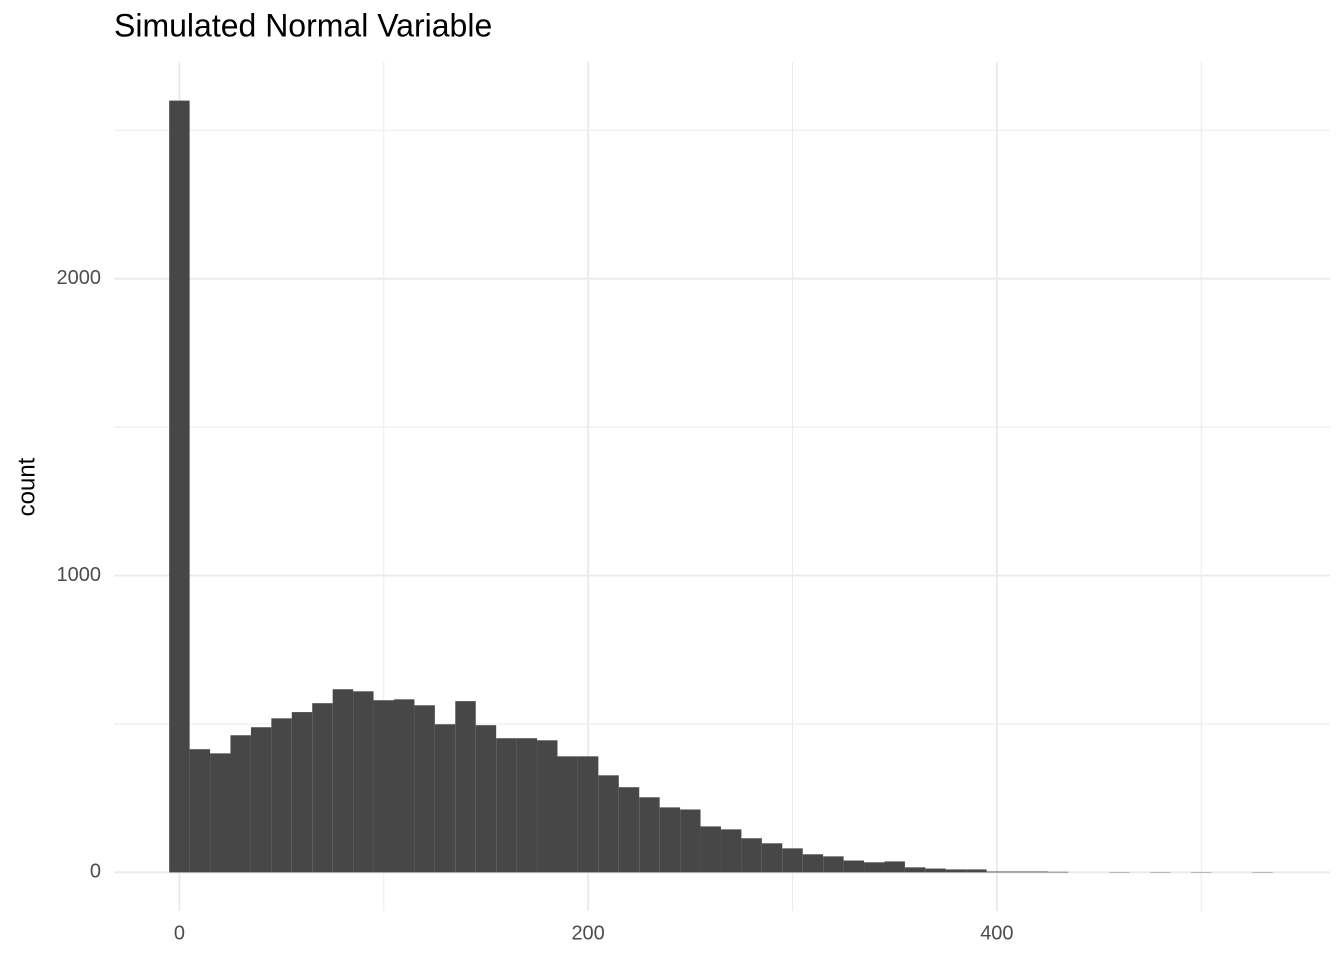  I want to click on y-tick-label: 0, so click(95, 872).